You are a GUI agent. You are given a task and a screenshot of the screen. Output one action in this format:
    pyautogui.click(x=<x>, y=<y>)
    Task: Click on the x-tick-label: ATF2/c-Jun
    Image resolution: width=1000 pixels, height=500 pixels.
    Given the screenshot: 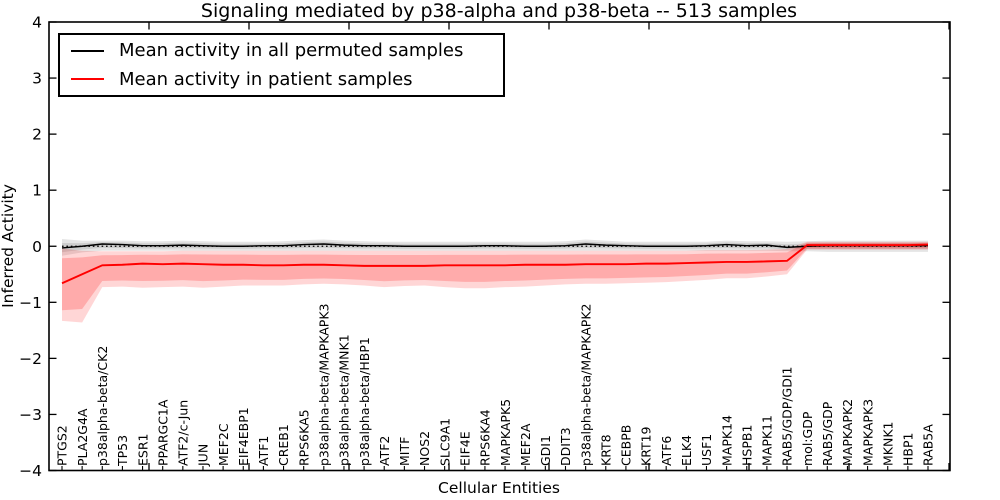 What is the action you would take?
    pyautogui.click(x=183, y=433)
    